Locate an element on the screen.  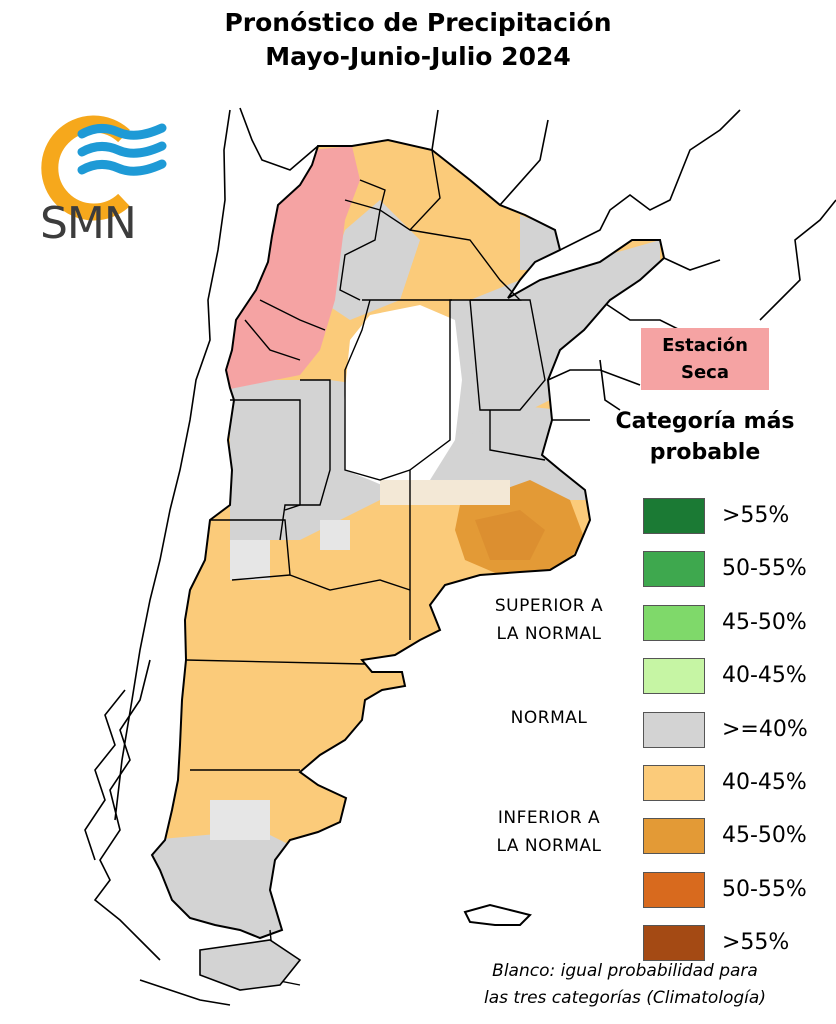
smn-logo-text: SMN is located at coordinates (88, 223).